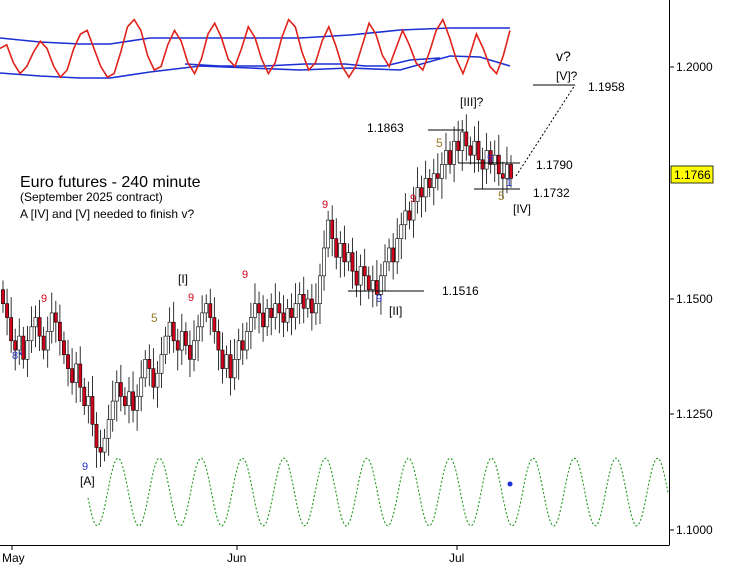 Image resolution: width=732 pixels, height=569 pixels. I want to click on price-label-1790: 1.1790, so click(554, 165).